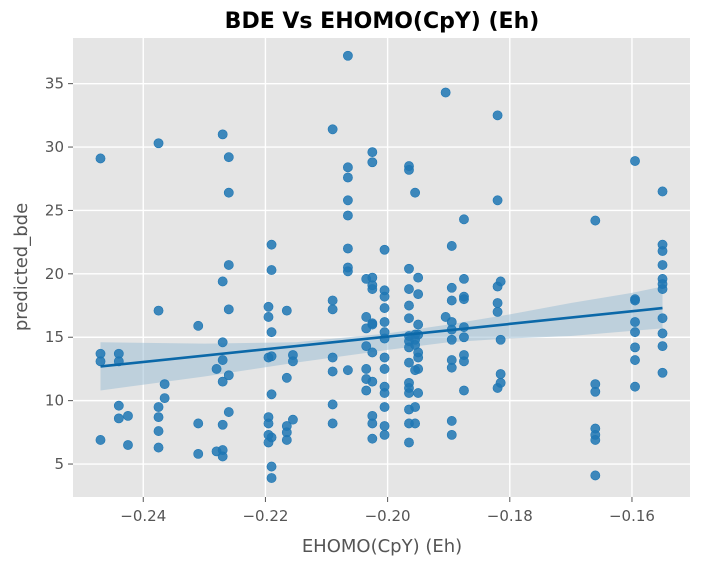 This screenshot has height=565, width=702. Describe the element at coordinates (381, 337) in the screenshot. I see `regression-line` at that location.